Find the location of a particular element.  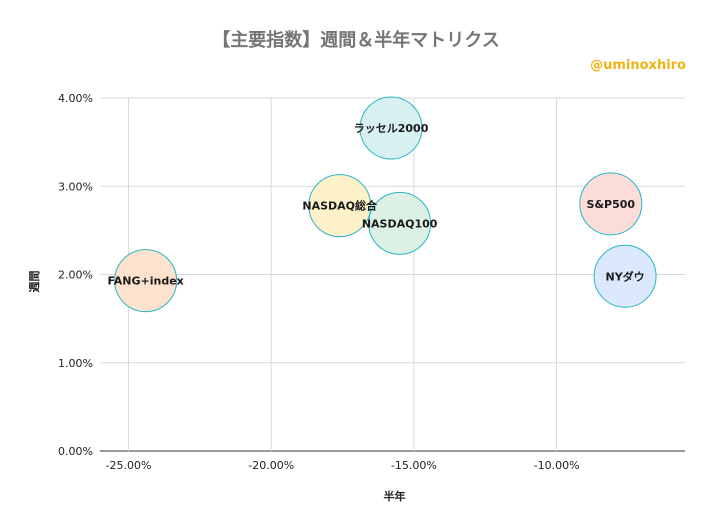

x-tick-label: -10.00% is located at coordinates (557, 465).